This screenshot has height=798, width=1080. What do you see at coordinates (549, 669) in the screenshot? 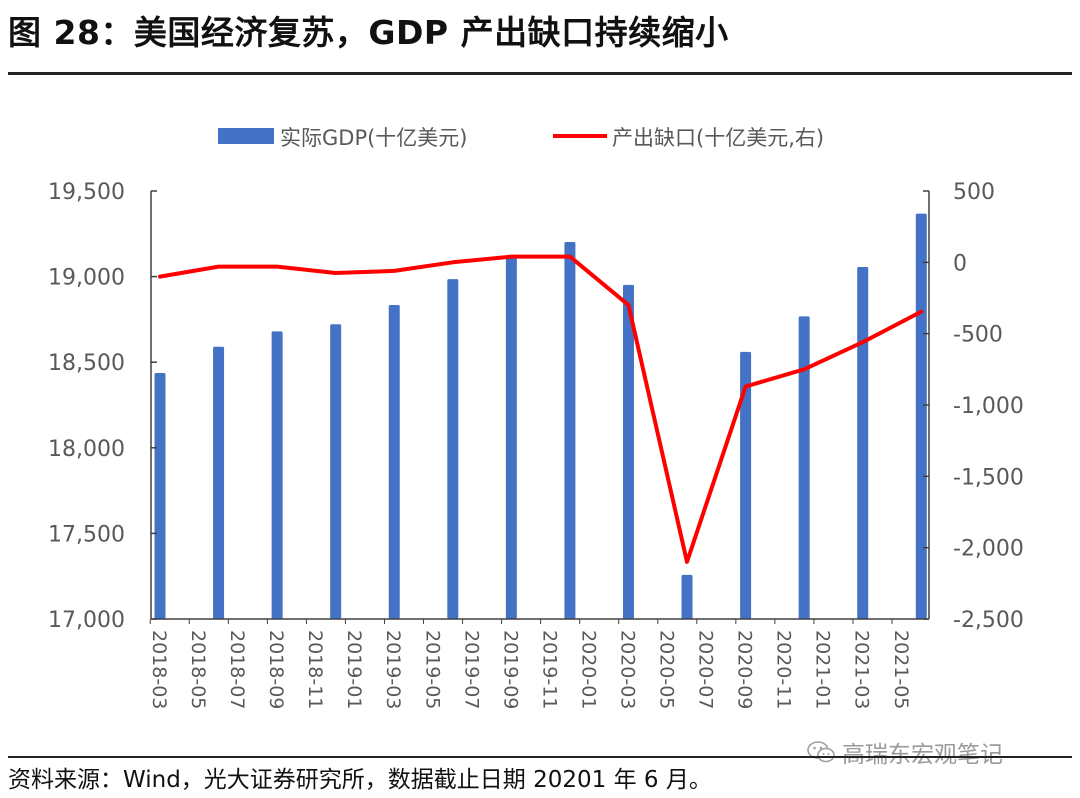
I see `x-axis-label: 2019-11` at bounding box center [549, 669].